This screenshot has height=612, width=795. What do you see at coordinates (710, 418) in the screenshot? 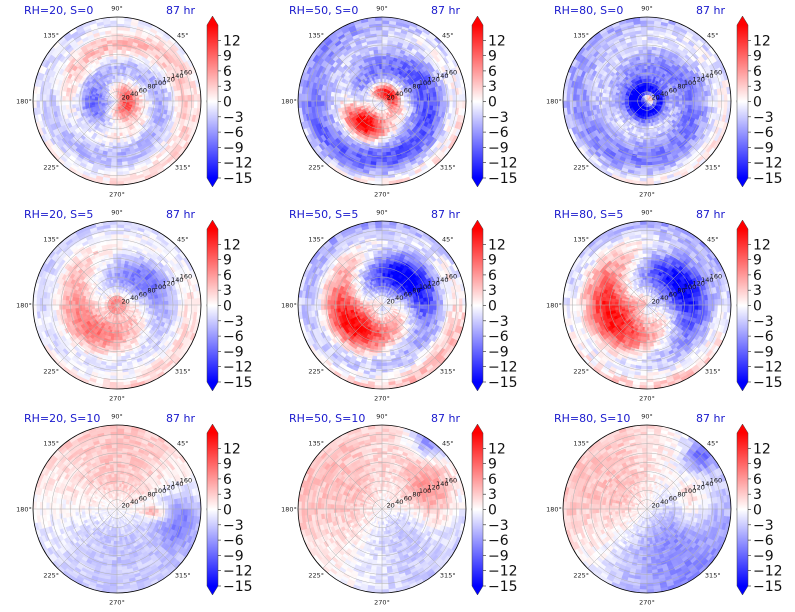
I see `panel-time-label: 87 hr` at bounding box center [710, 418].